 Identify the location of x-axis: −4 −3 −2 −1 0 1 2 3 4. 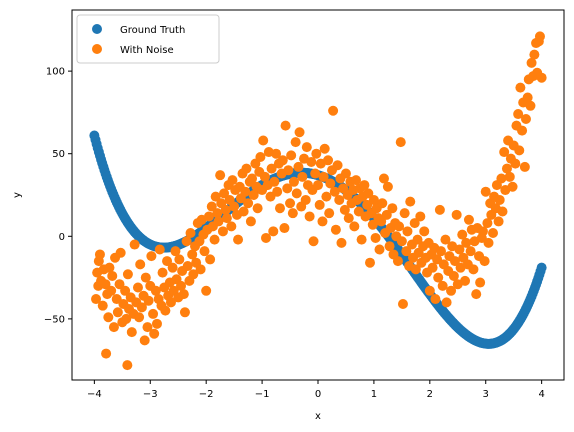
(316, 390).